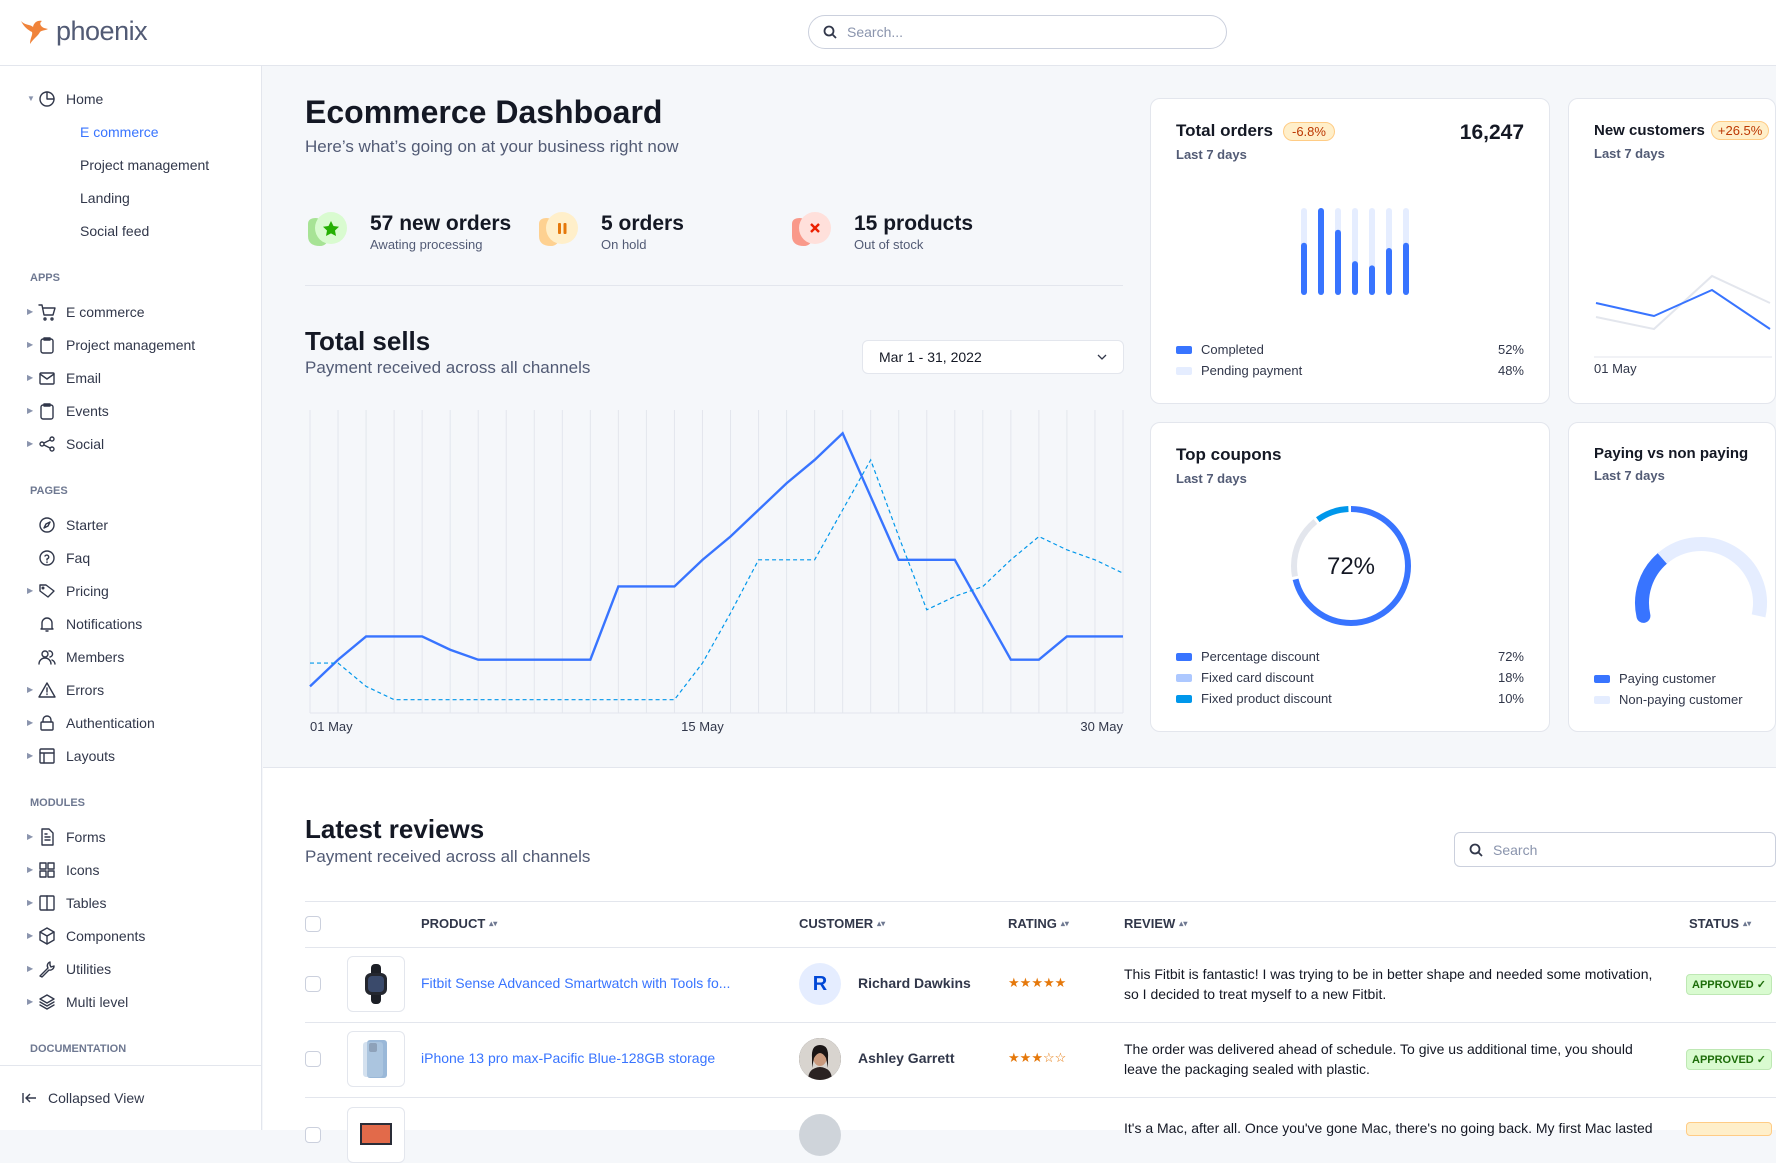  I want to click on customer-name: Ashley Garrett, so click(906, 1058).